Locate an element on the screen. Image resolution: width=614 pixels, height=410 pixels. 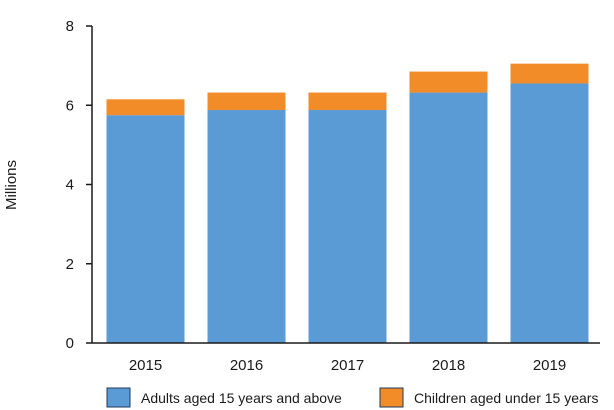
bar-2016-children is located at coordinates (246, 101).